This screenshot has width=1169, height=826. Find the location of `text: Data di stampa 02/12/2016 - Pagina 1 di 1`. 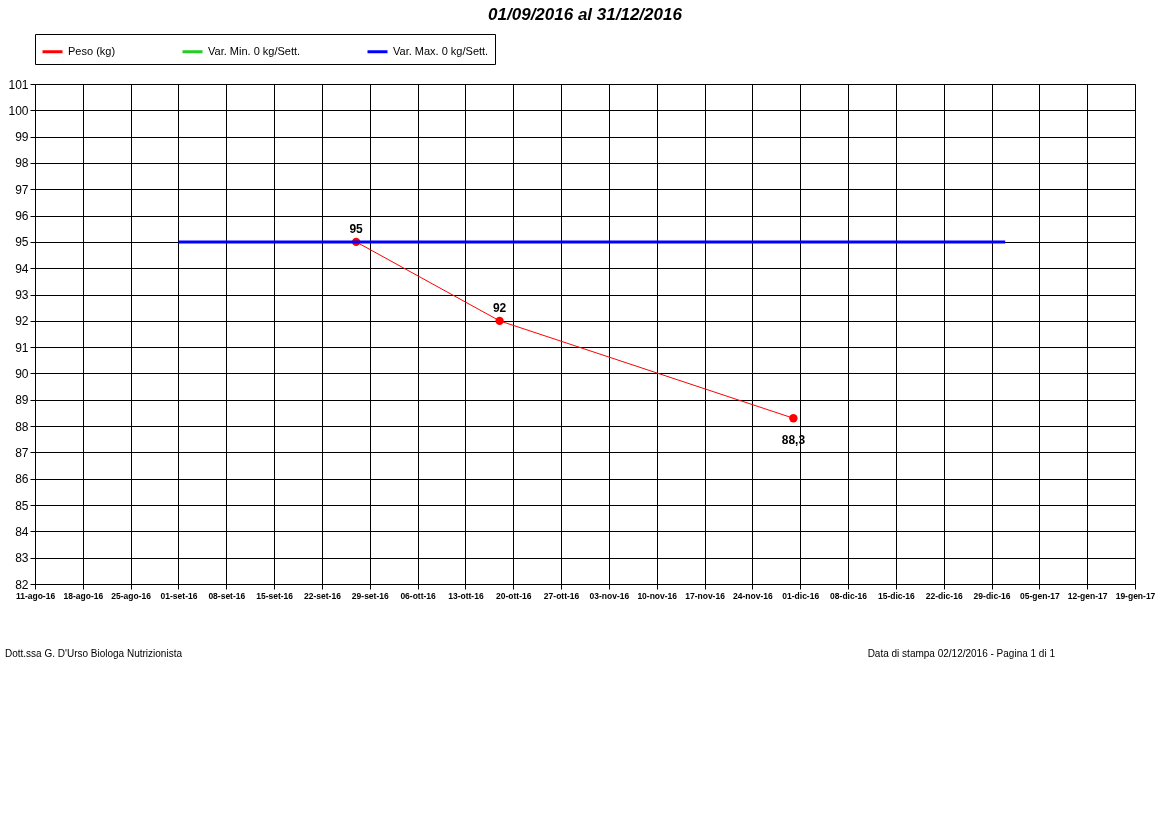

text: Data di stampa 02/12/2016 - Pagina 1 di 1 is located at coordinates (961, 653).